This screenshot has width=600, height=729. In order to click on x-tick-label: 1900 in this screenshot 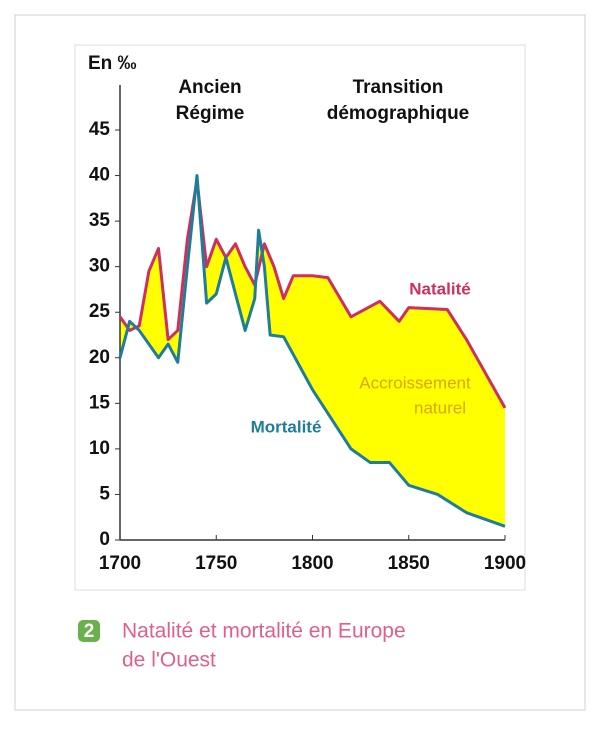, I will do `click(505, 563)`.